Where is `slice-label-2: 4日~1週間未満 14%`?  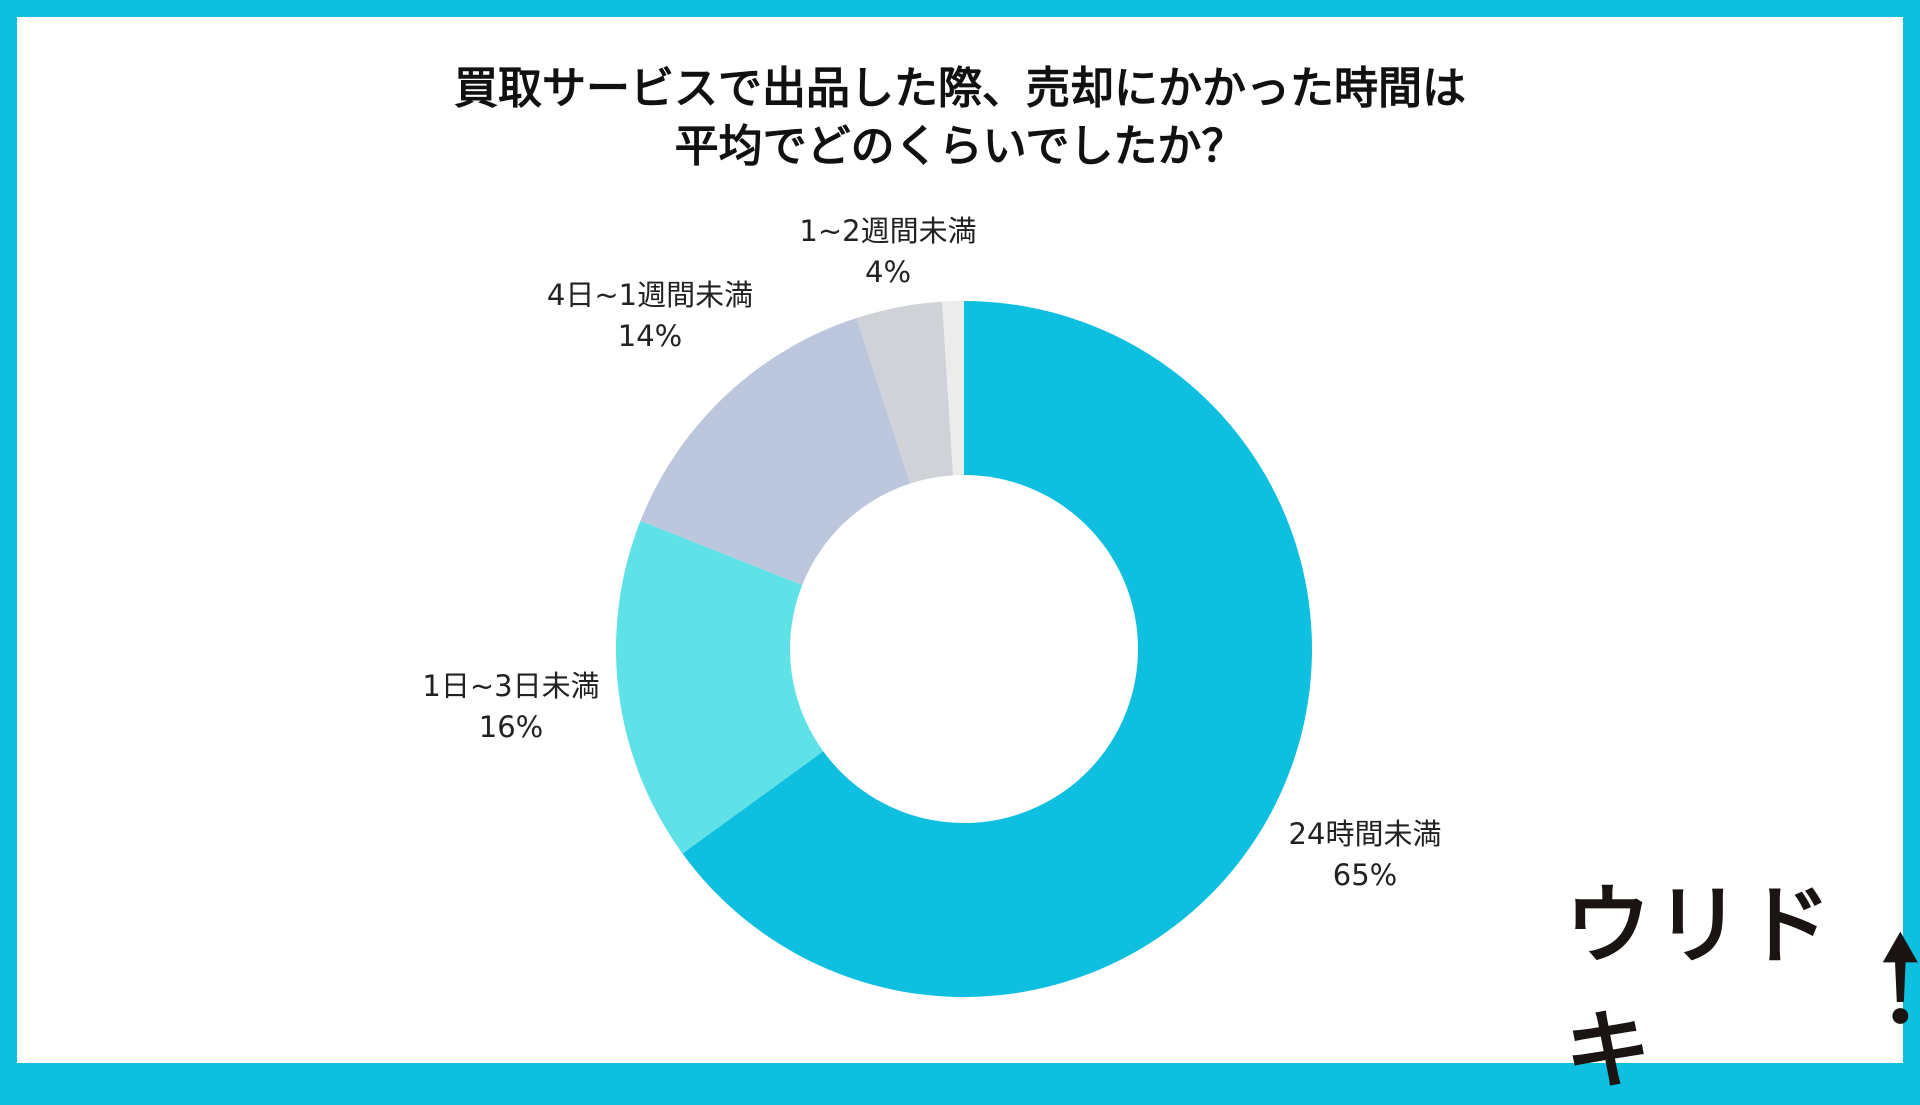
slice-label-2: 4日~1週間未満 14% is located at coordinates (650, 316).